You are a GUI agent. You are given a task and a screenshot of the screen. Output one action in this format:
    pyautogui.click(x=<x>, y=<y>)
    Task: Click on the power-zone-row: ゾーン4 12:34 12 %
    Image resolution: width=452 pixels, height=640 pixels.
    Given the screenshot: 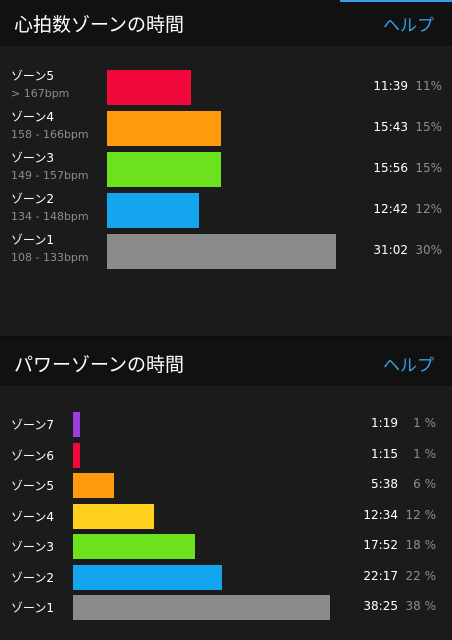 What is the action you would take?
    pyautogui.click(x=226, y=516)
    